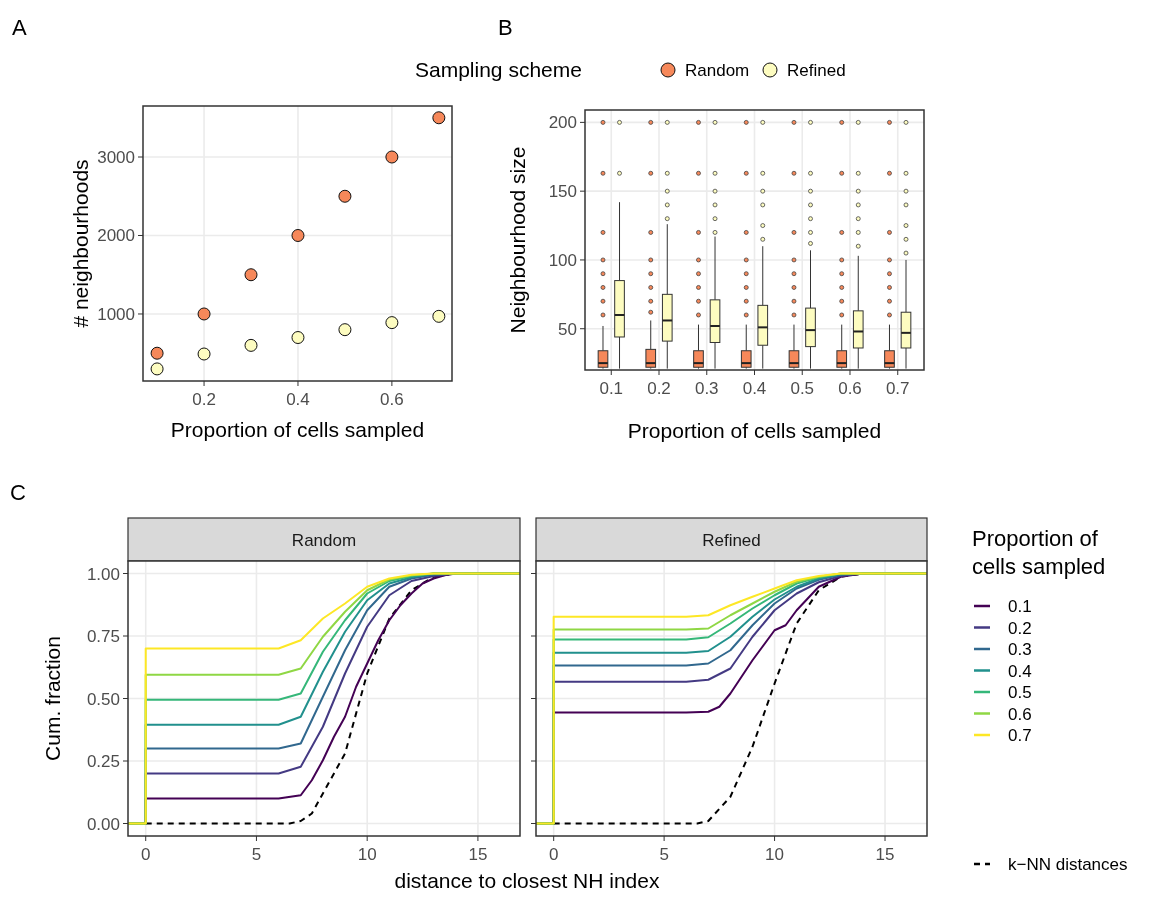 Image resolution: width=1173 pixels, height=900 pixels. I want to click on x-tick-label: 0.3, so click(706, 388).